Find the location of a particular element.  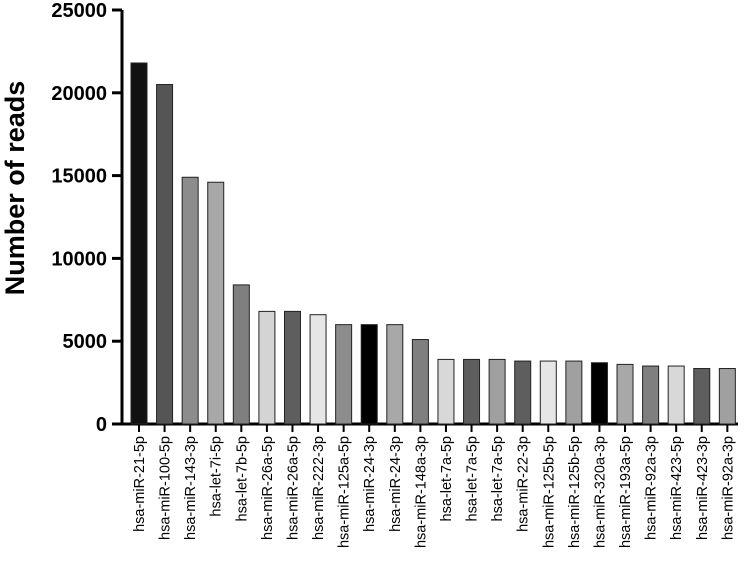

x-tick-label: hsa-miR-148a-3p is located at coordinates (421, 492).